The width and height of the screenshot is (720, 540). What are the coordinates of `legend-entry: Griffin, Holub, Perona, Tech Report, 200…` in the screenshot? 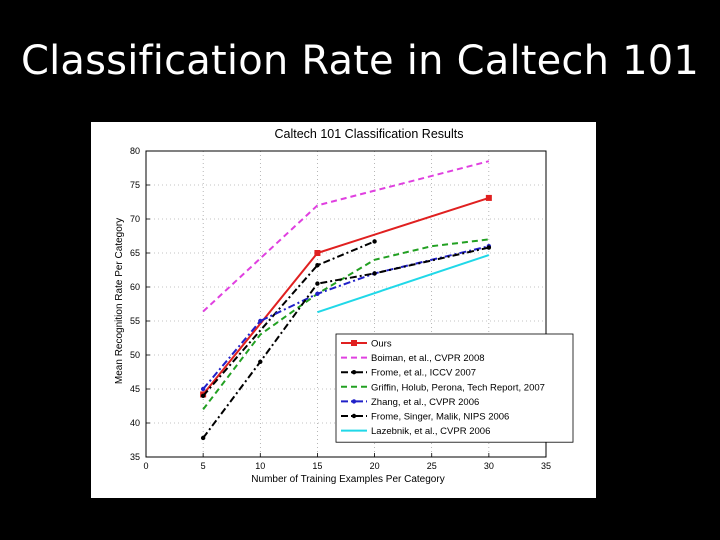 It's located at (443, 387).